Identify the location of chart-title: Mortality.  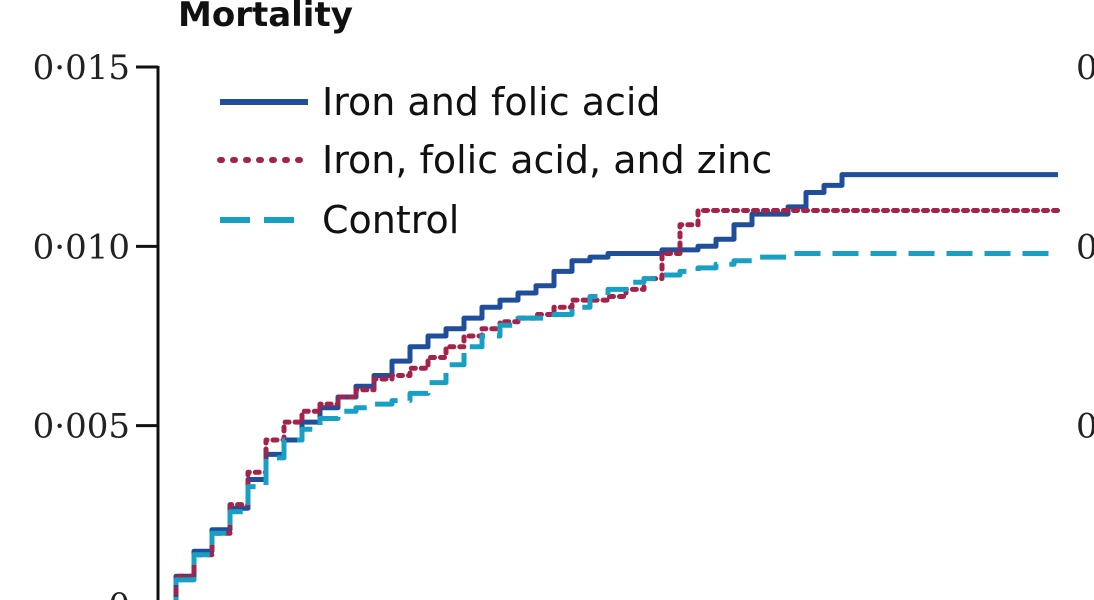
(265, 17).